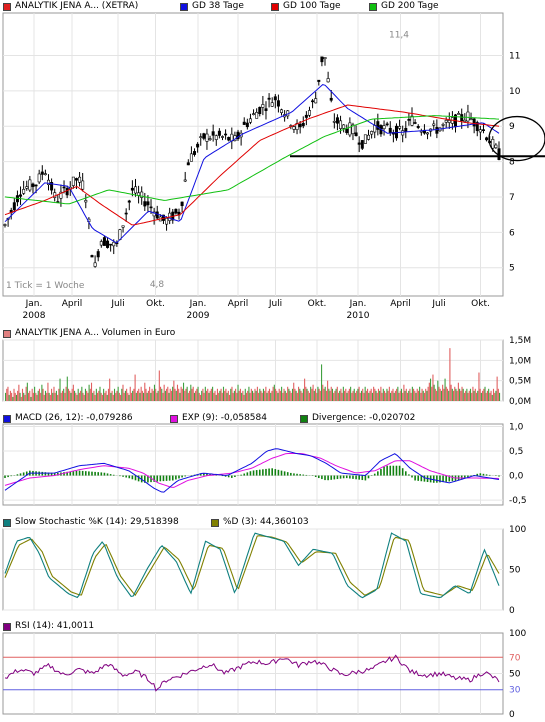  I want to click on price-ytick-0: 5, so click(512, 269).